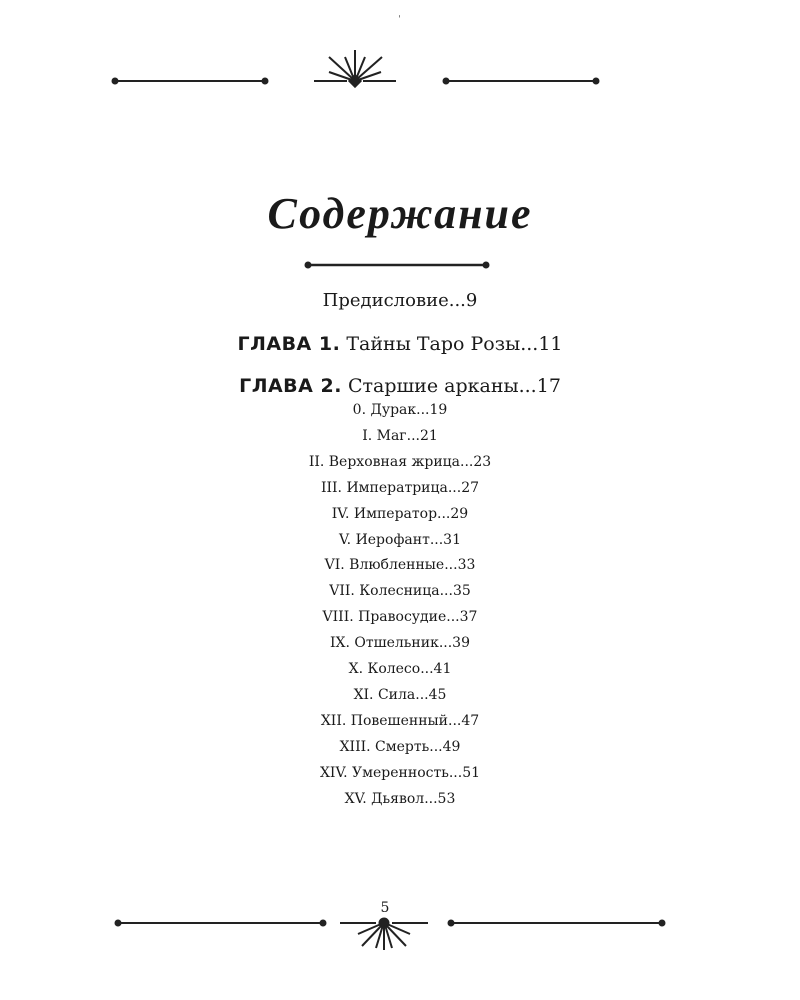 The width and height of the screenshot is (800, 1000). What do you see at coordinates (355, 69) in the screenshot?
I see `top-ornament` at bounding box center [355, 69].